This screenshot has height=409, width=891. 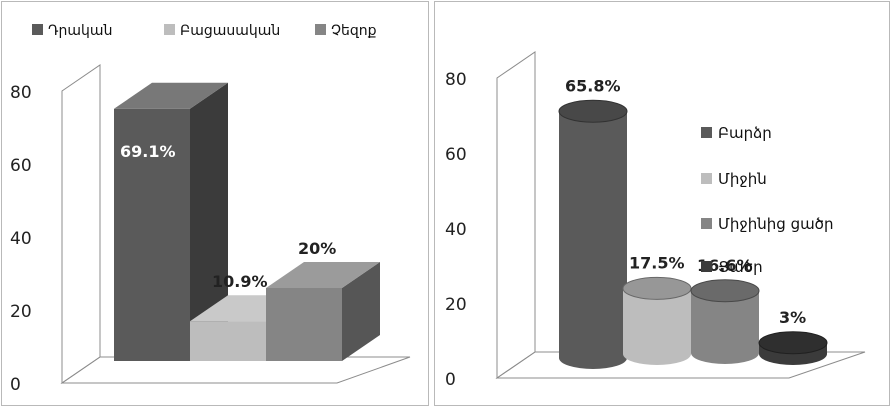 I want to click on legend-label: Բարձր, so click(x=745, y=133).